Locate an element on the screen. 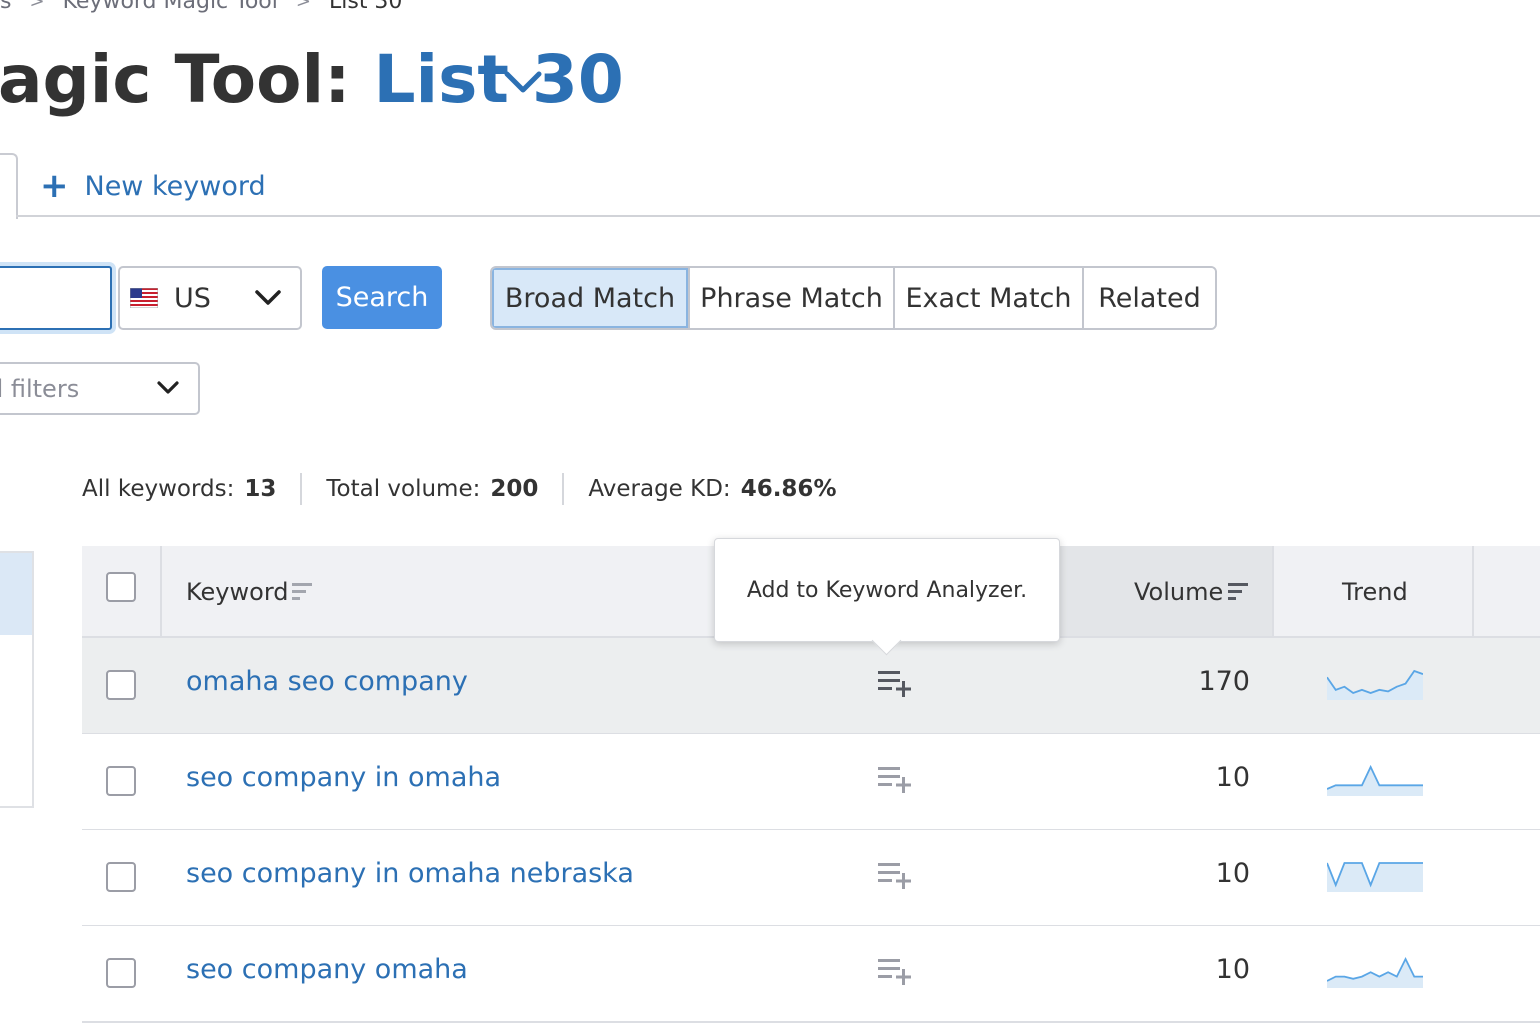  phrase-match-button: Phrase Match is located at coordinates (790, 298).